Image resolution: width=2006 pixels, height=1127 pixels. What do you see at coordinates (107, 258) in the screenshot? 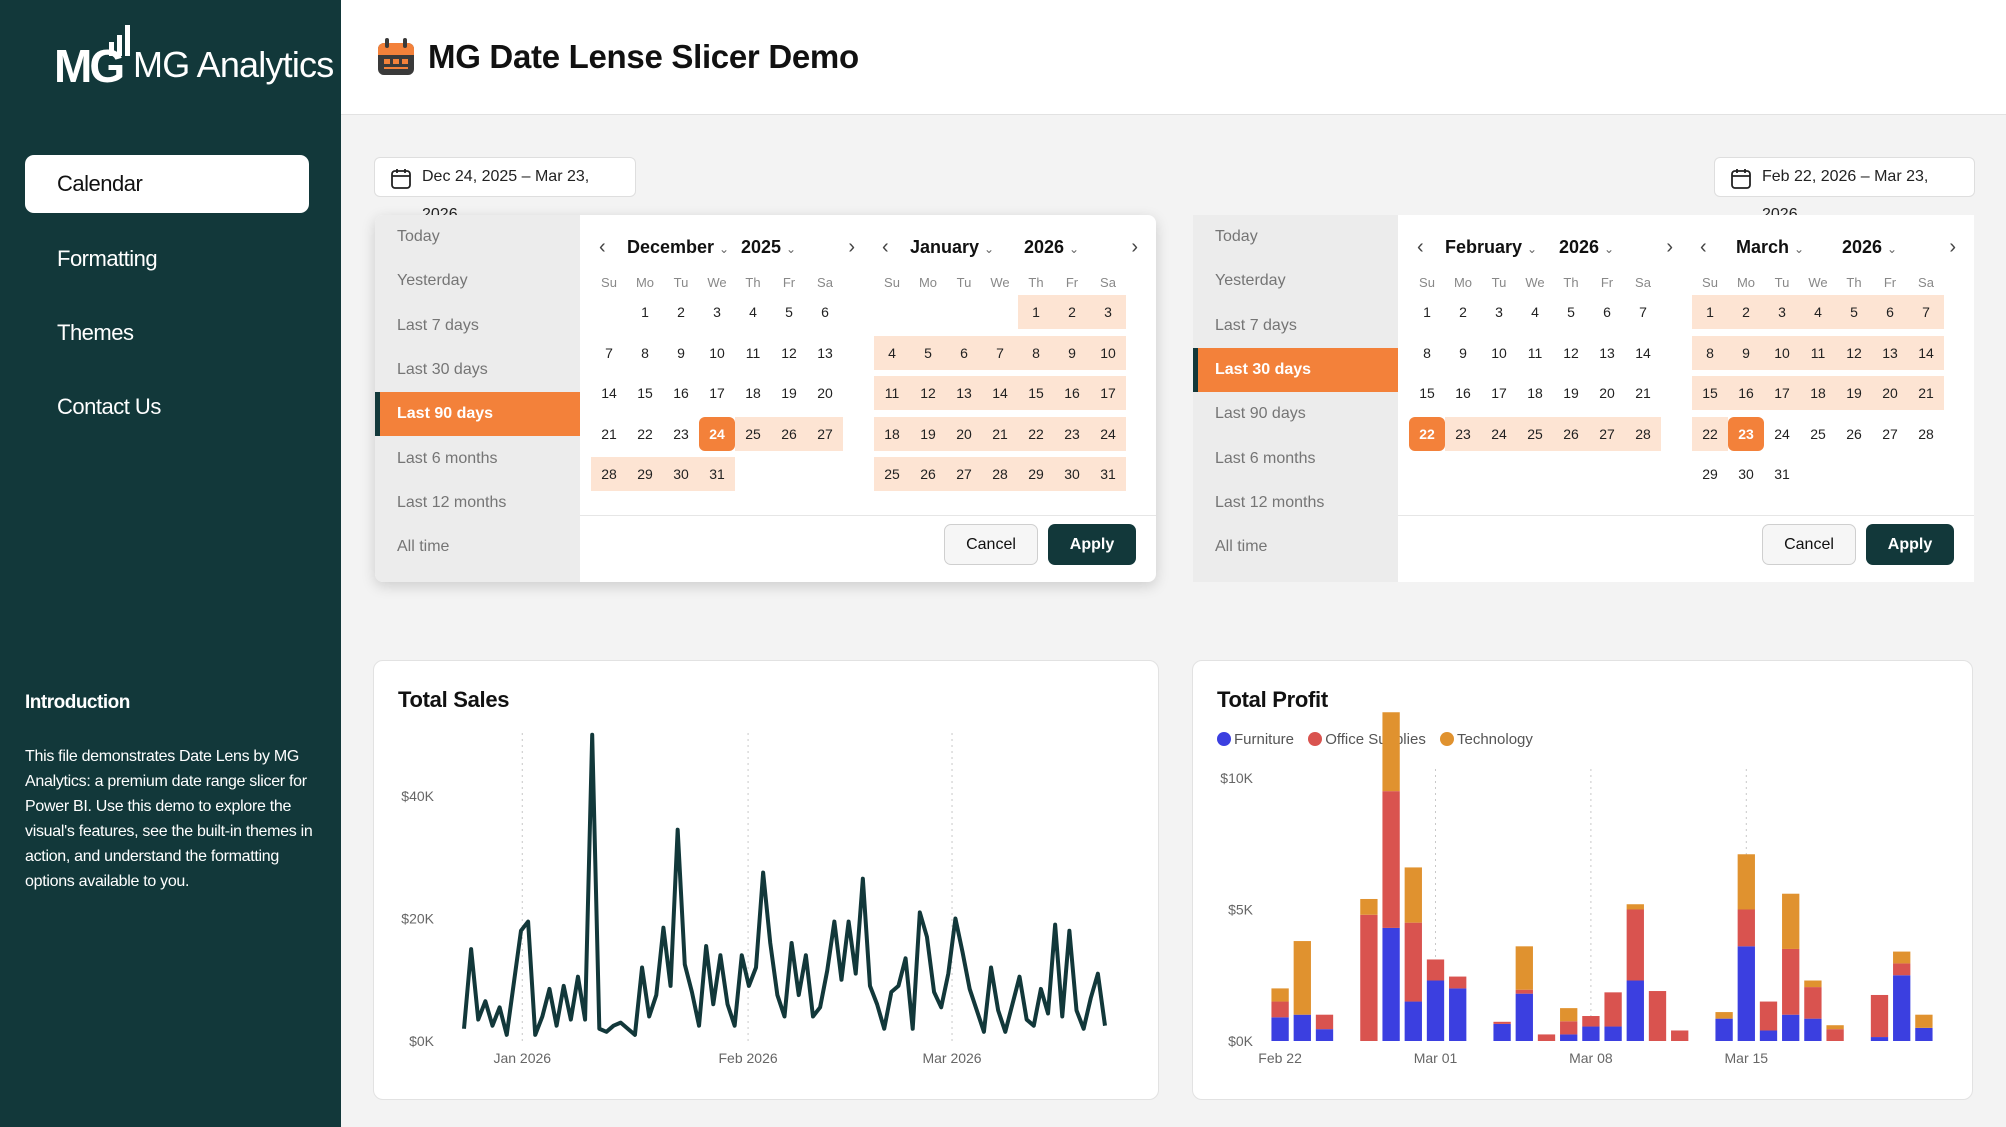
I see `nav-formatting: Formatting` at bounding box center [107, 258].